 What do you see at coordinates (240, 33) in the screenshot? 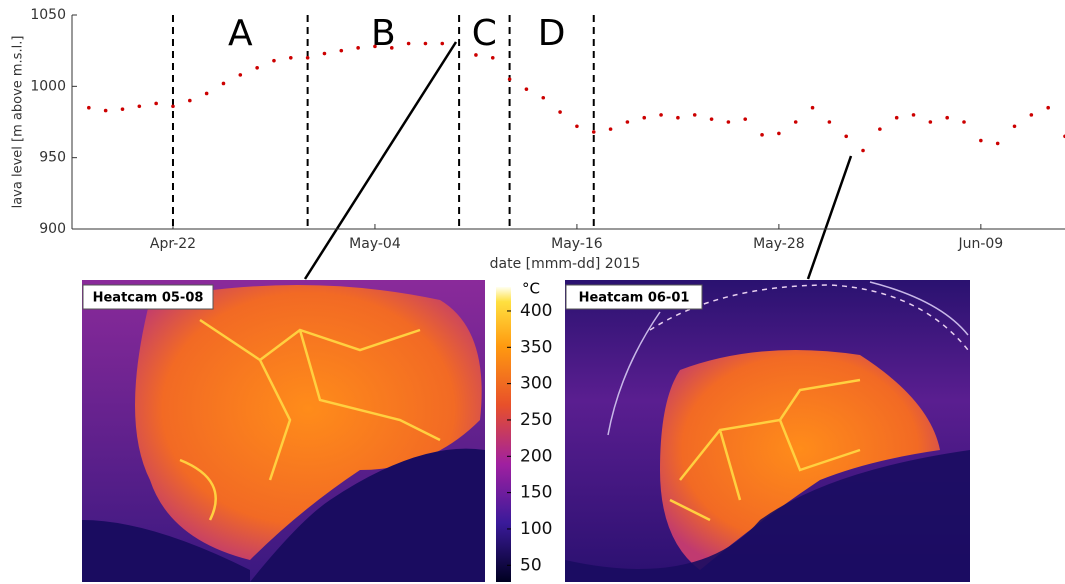
I see `phase-label: A` at bounding box center [240, 33].